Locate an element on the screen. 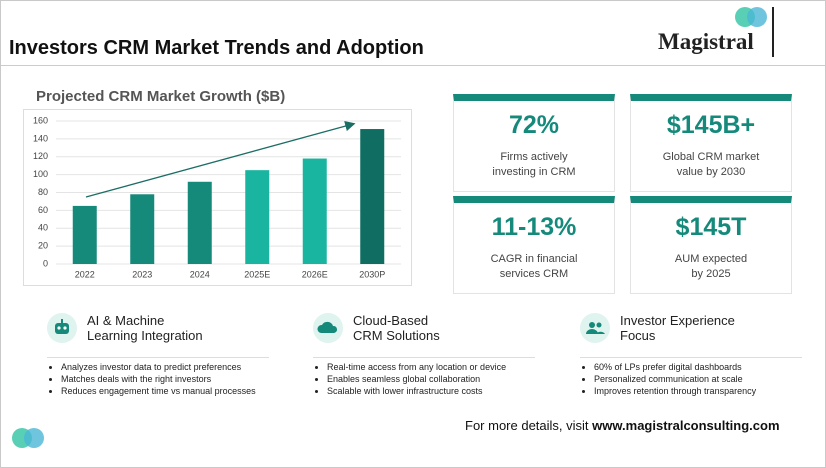  stat-card: $145T AUM expected by 2025 is located at coordinates (711, 245).